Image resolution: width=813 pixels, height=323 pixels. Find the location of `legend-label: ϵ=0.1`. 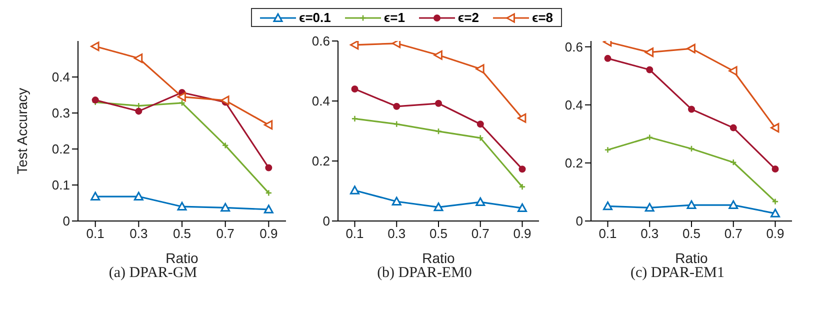

legend-label: ϵ=0.1 is located at coordinates (314, 17).